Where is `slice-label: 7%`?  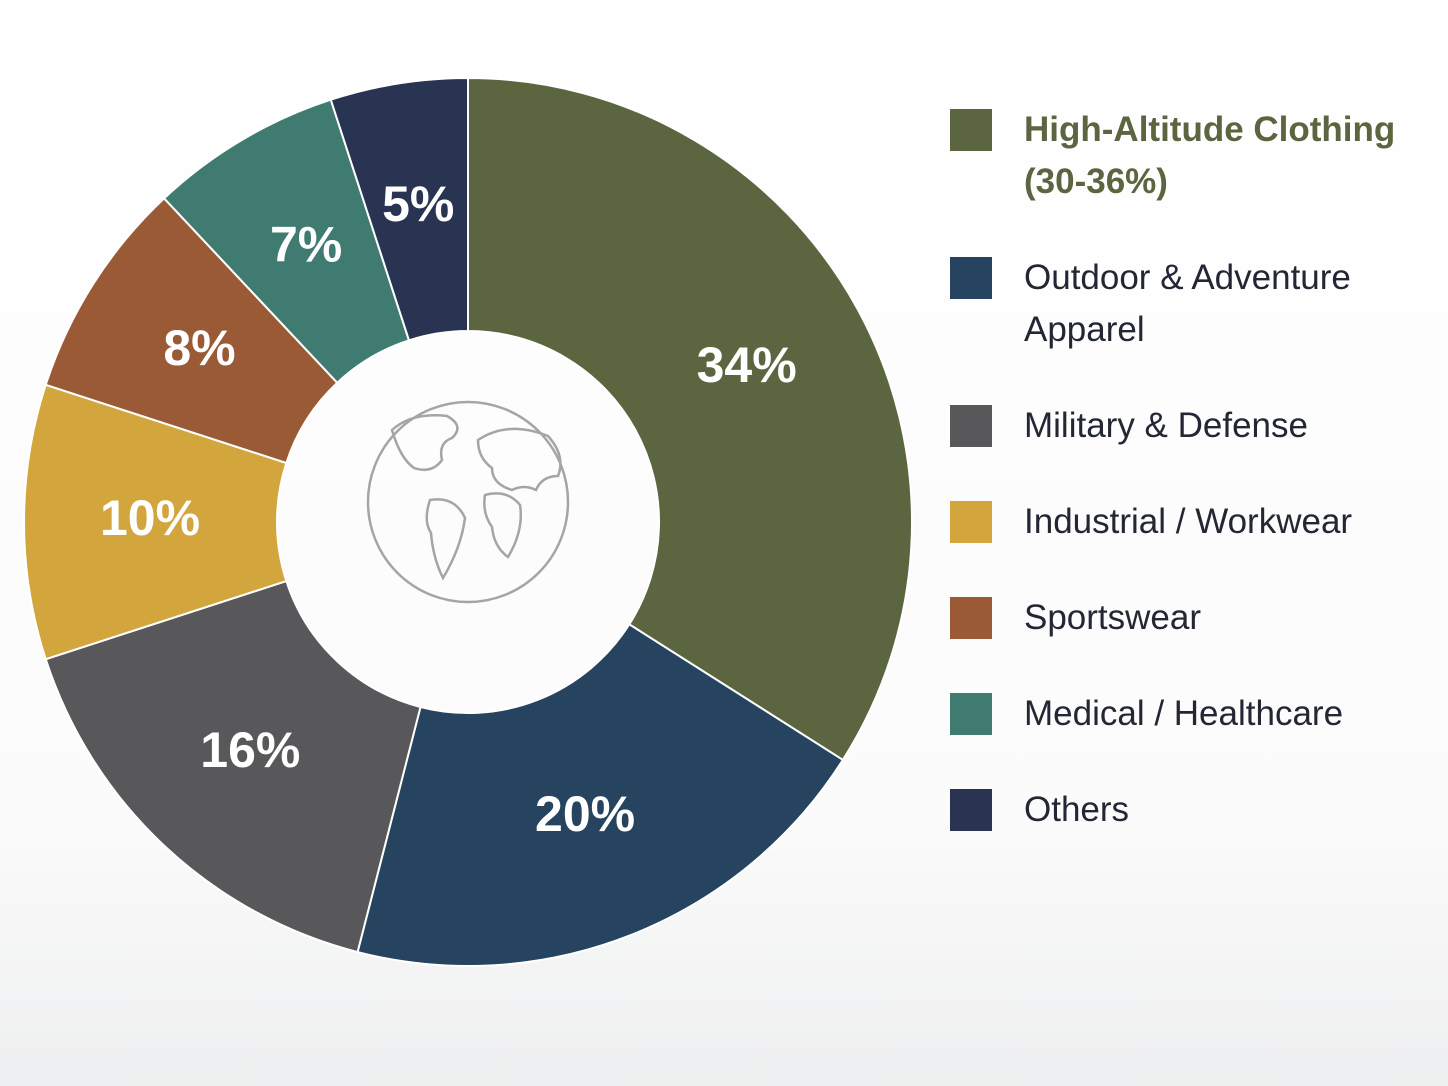
slice-label: 7% is located at coordinates (306, 244).